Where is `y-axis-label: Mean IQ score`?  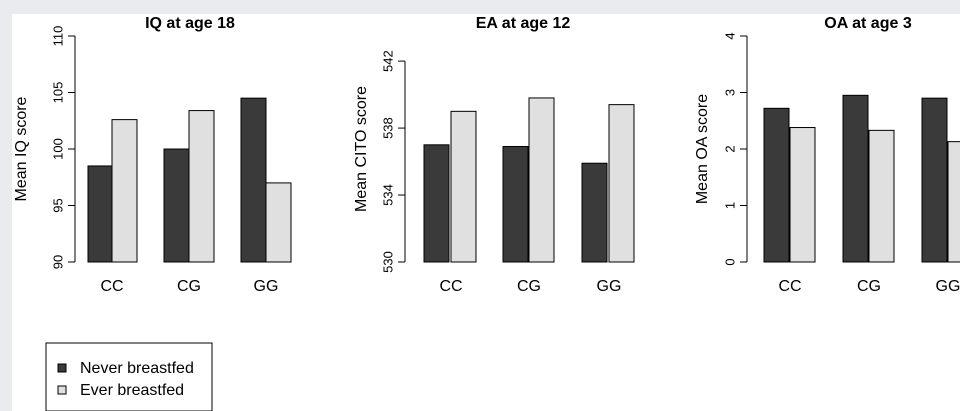 y-axis-label: Mean IQ score is located at coordinates (21, 148).